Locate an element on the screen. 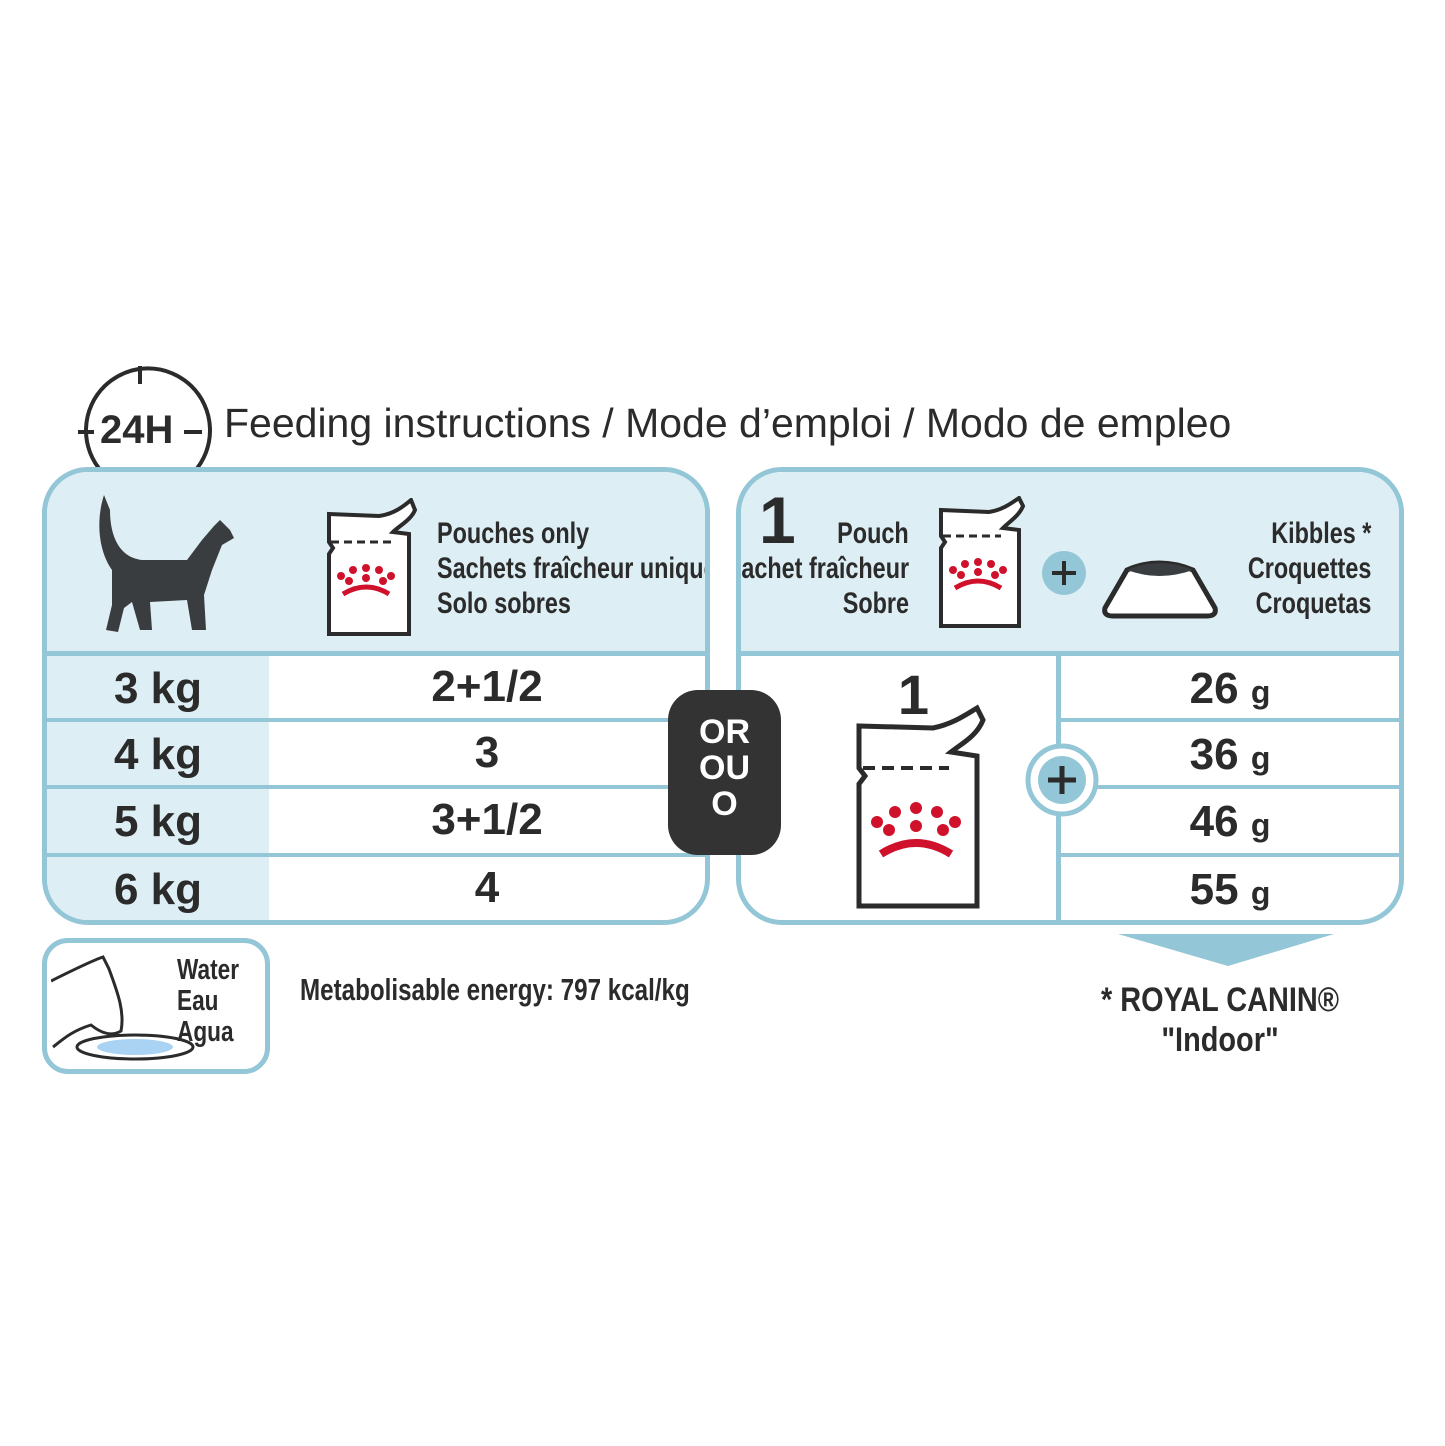 This screenshot has width=1445, height=1446. label-kibbles-fr: Croquettes is located at coordinates (1309, 568).